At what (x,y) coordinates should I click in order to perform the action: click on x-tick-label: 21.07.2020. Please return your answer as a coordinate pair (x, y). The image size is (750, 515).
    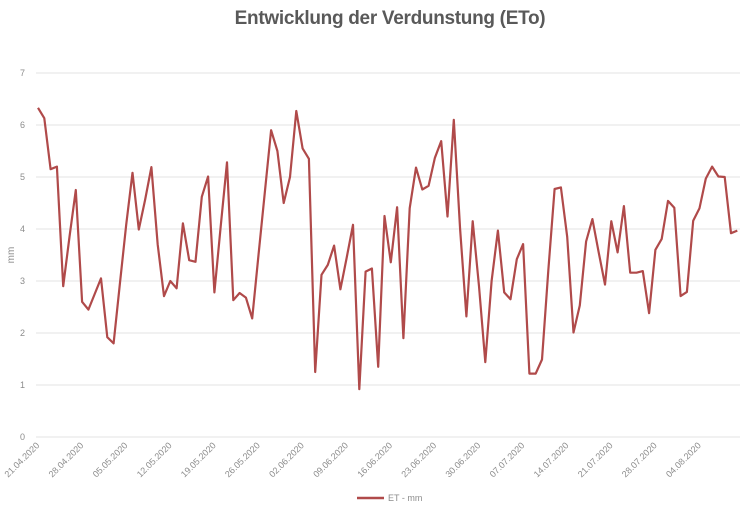
    Looking at the image, I should click on (595, 459).